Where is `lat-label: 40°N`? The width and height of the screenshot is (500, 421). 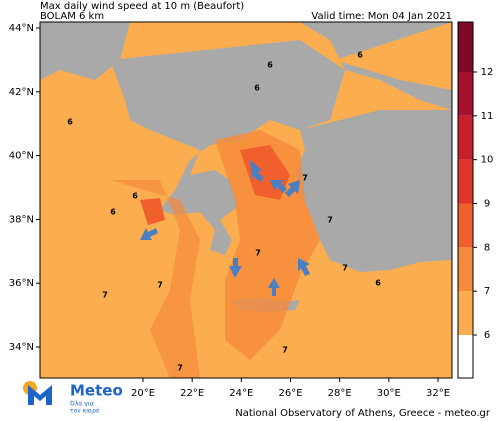
lat-label: 40°N is located at coordinates (21, 156).